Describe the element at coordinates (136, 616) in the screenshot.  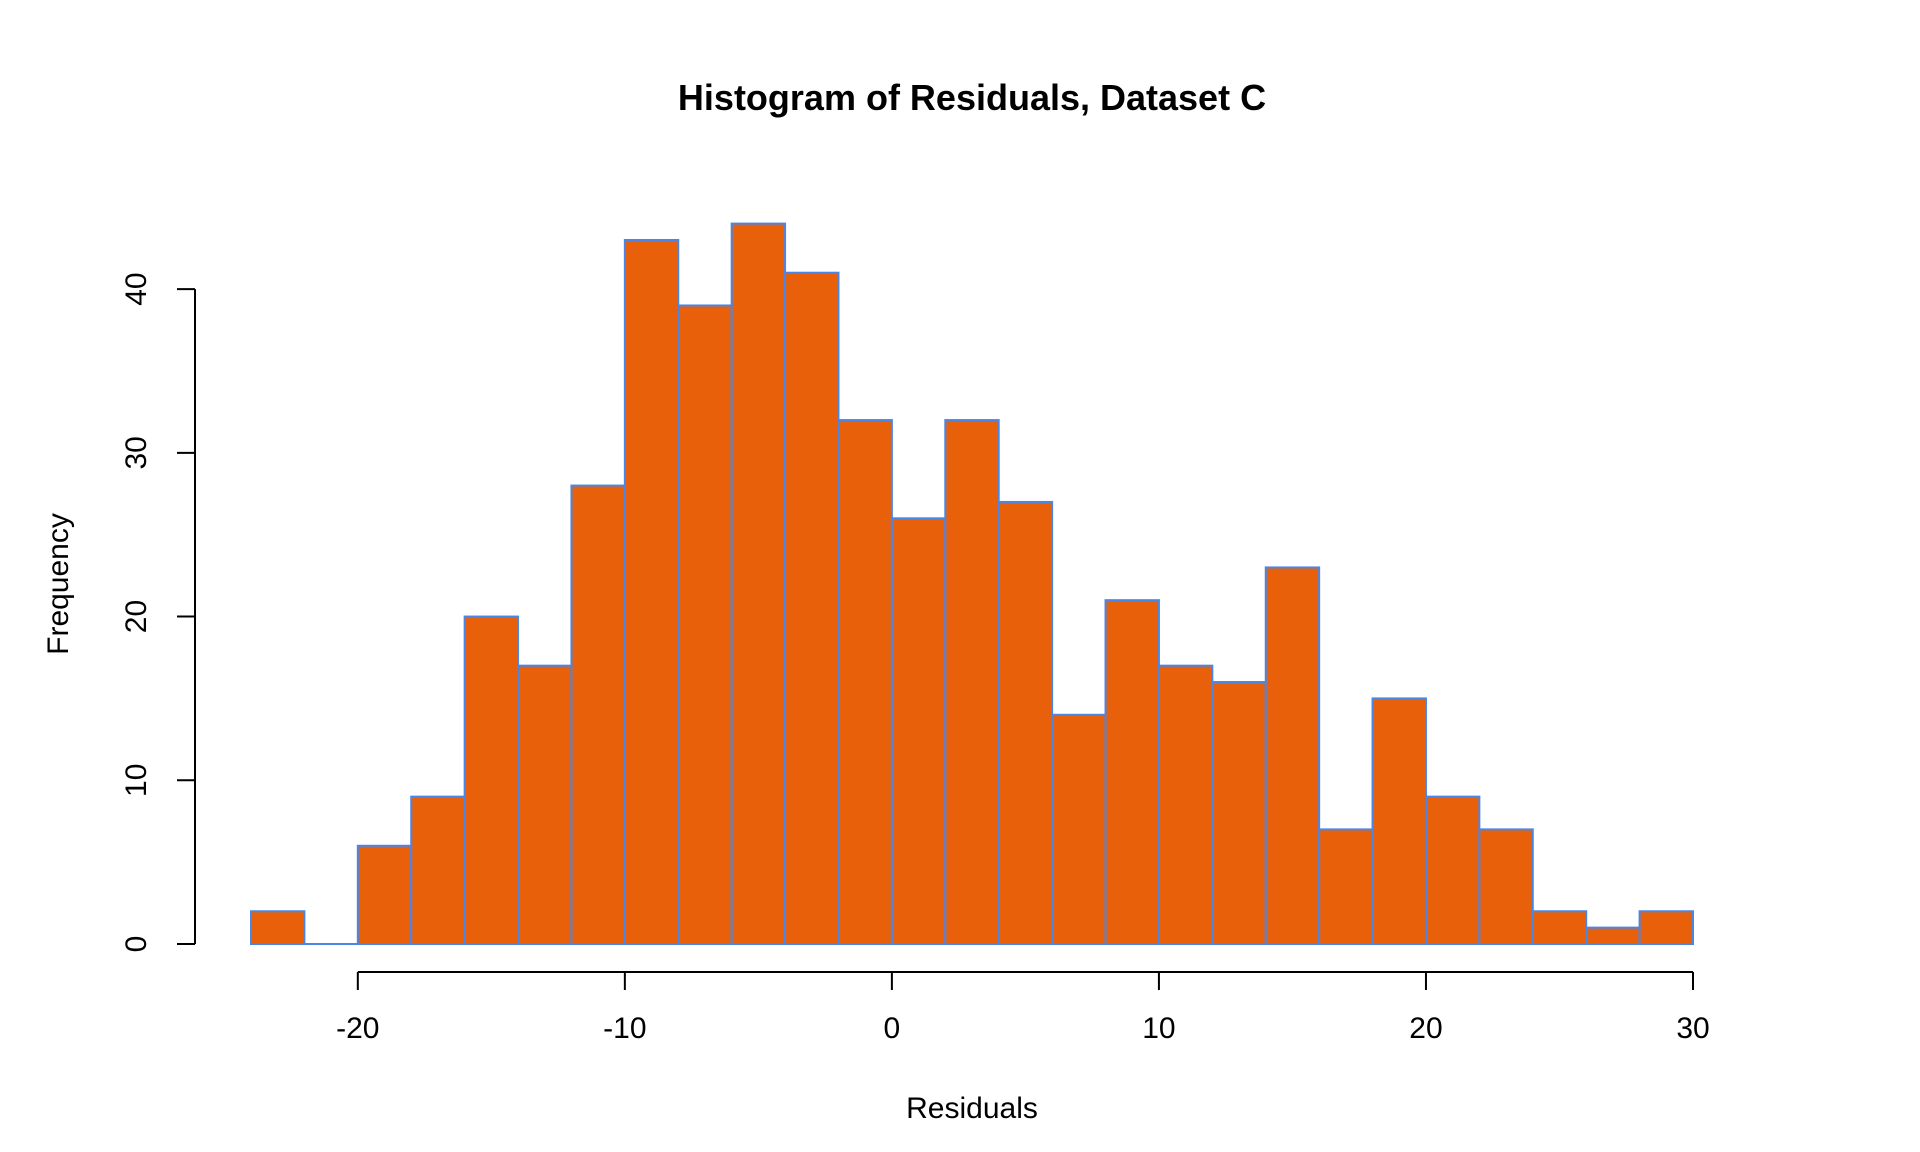
I see `y-tick-label: 20` at that location.